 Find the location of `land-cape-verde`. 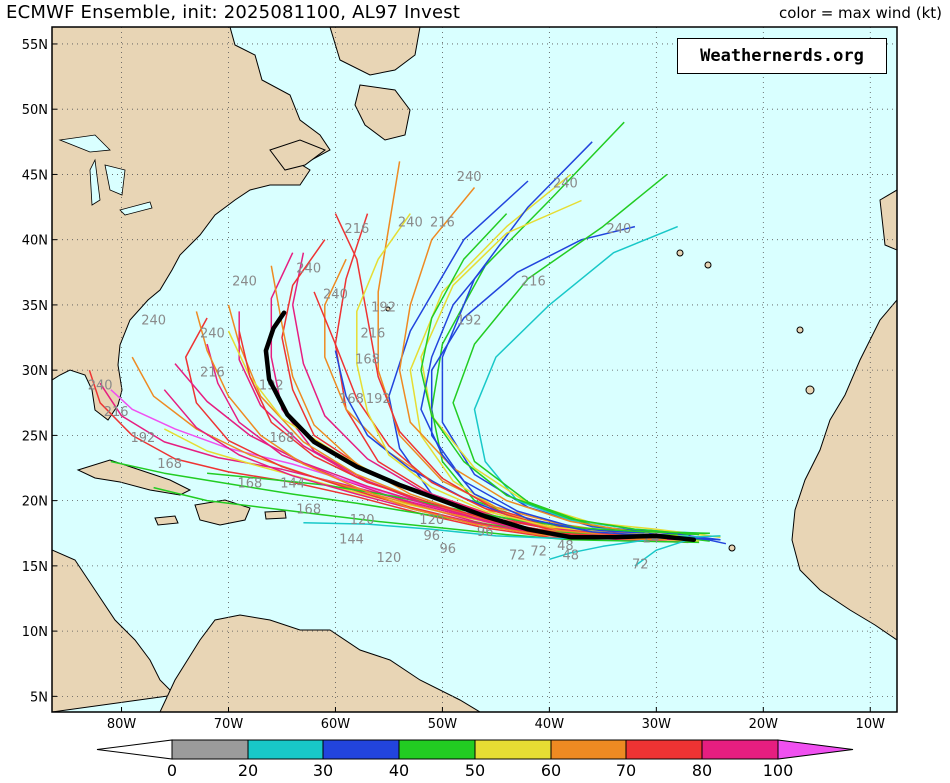

land-cape-verde is located at coordinates (732, 548).